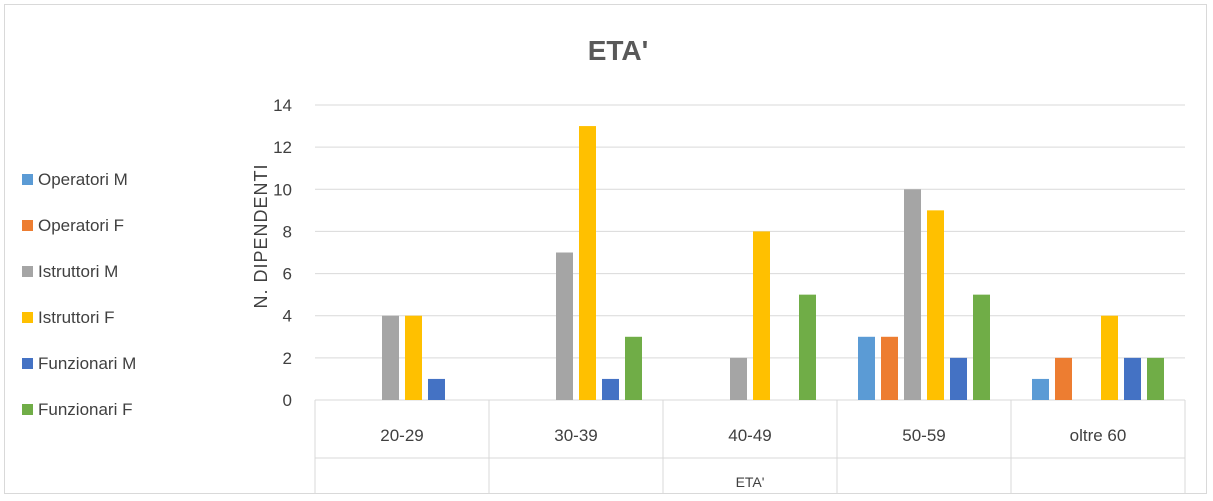 Image resolution: width=1213 pixels, height=501 pixels. Describe the element at coordinates (287, 316) in the screenshot. I see `y-tick-label: 4` at that location.